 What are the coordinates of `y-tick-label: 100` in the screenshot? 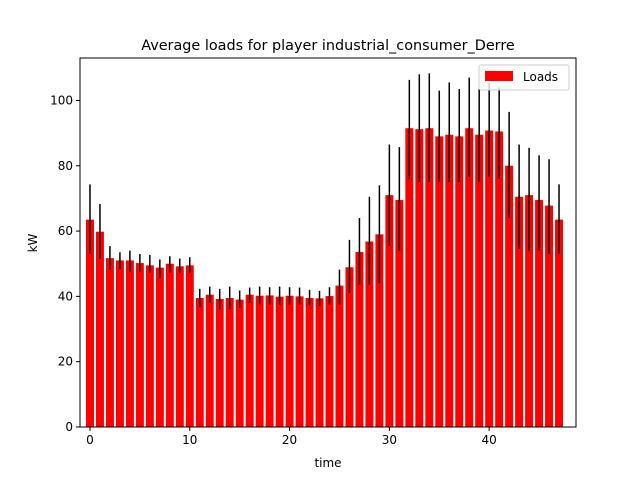 It's located at (61, 100).